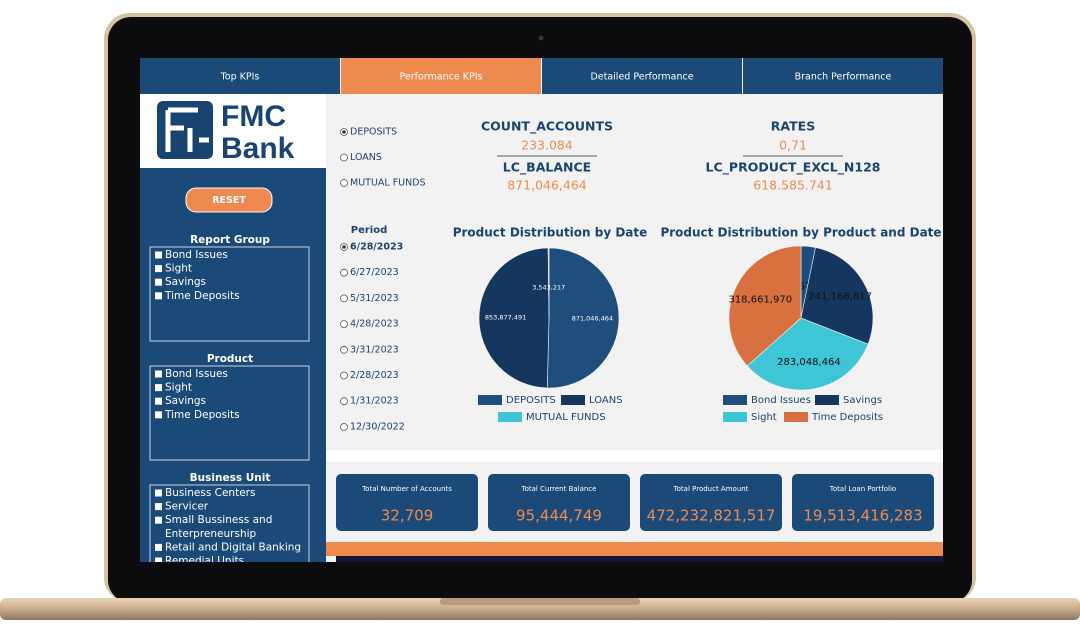 This screenshot has width=1080, height=641. I want to click on product-type-option: LOANS, so click(366, 157).